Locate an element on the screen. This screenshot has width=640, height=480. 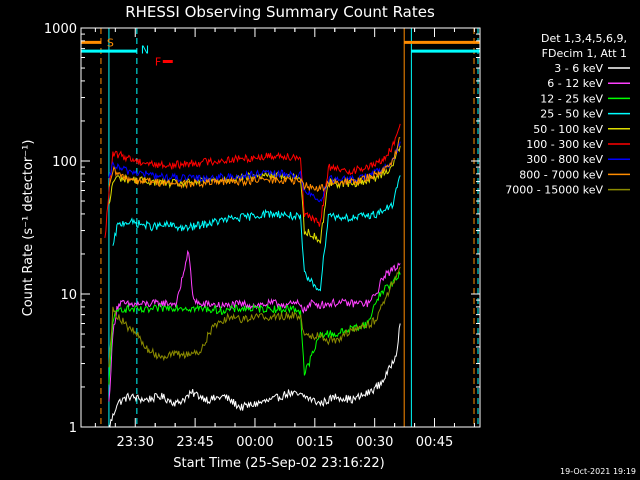
flags-group: S NF is located at coordinates (280, 52).